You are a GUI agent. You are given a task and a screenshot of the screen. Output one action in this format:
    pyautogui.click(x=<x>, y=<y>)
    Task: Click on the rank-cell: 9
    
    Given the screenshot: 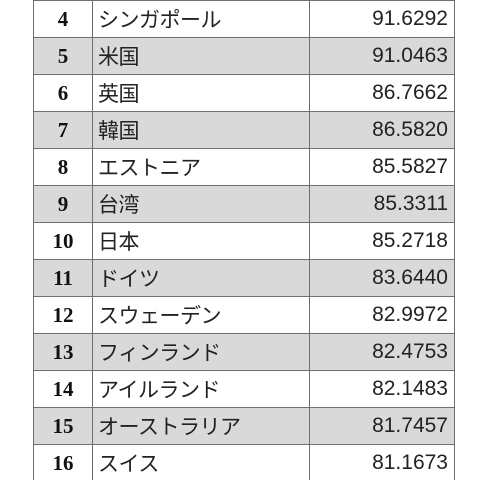 What is the action you would take?
    pyautogui.click(x=63, y=204)
    